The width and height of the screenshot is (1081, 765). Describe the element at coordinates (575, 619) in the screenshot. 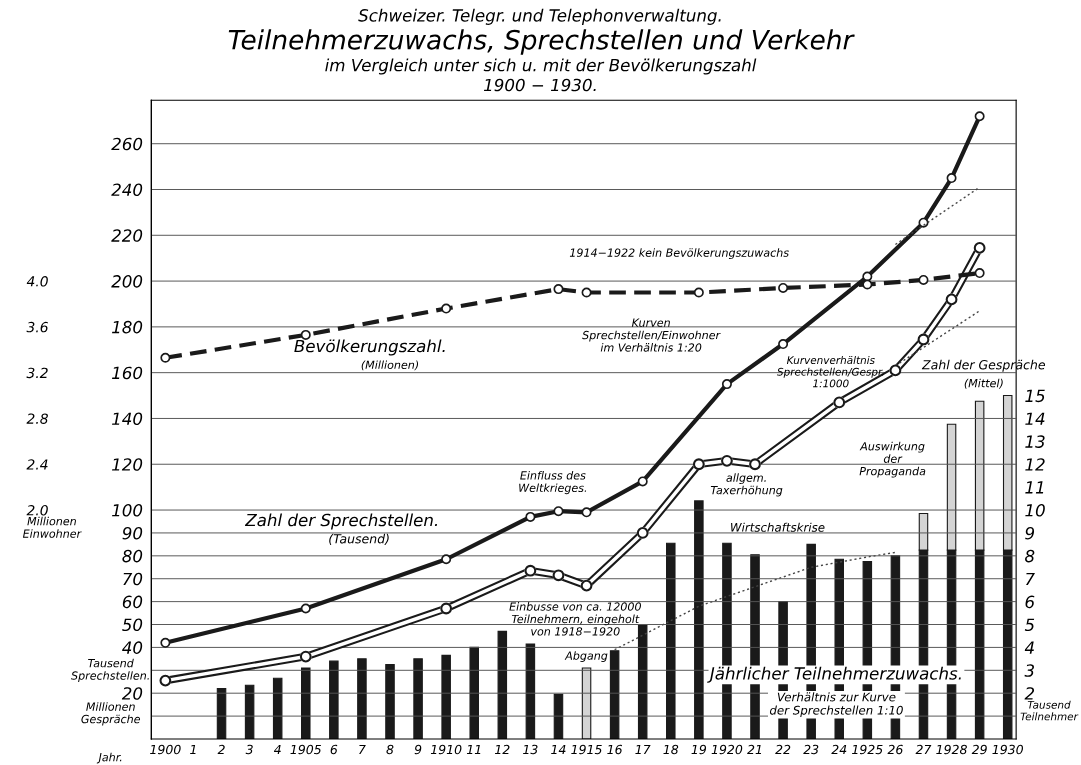

I see `annotation: Einbusse von ca. 12000 Teilnehmern, eingeholt von 1918−1920` at that location.